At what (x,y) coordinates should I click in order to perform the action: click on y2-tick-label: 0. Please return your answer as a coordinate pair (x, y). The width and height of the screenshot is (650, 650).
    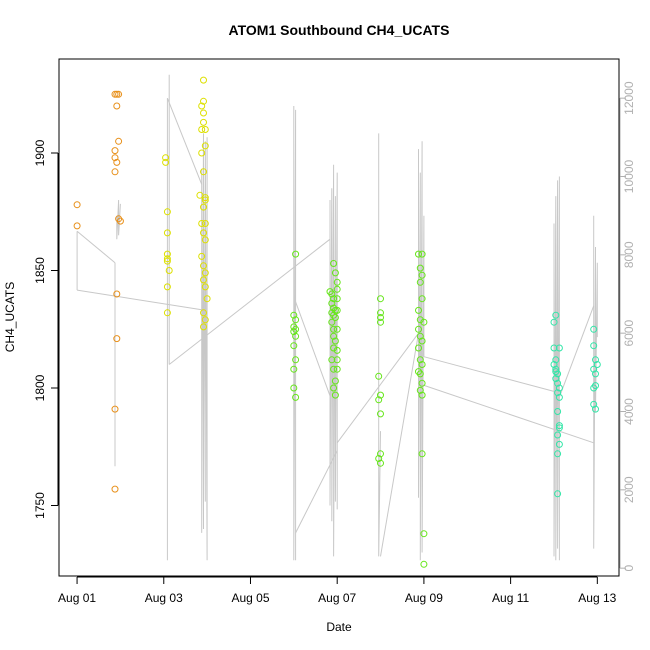
    Looking at the image, I should click on (629, 568).